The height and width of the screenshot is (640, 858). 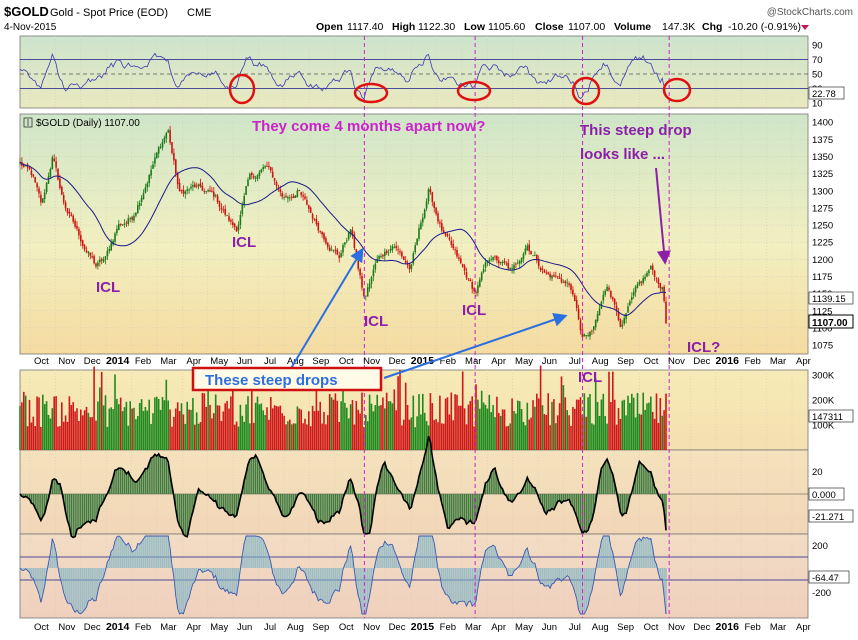 What do you see at coordinates (436, 27) in the screenshot?
I see `high-value: 1122.30` at bounding box center [436, 27].